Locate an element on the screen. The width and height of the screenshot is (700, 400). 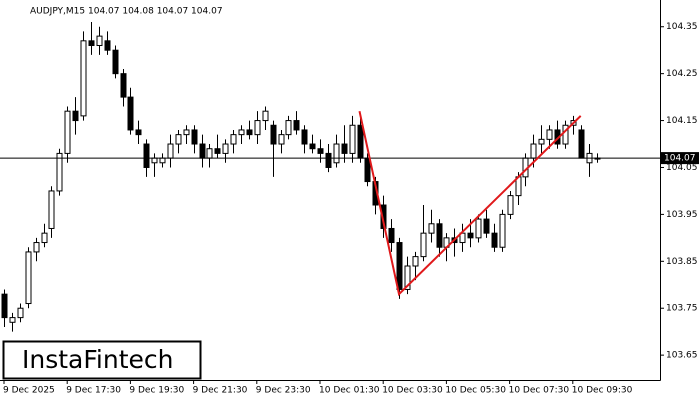
y-tick-label: 103.85 is located at coordinates (682, 262).